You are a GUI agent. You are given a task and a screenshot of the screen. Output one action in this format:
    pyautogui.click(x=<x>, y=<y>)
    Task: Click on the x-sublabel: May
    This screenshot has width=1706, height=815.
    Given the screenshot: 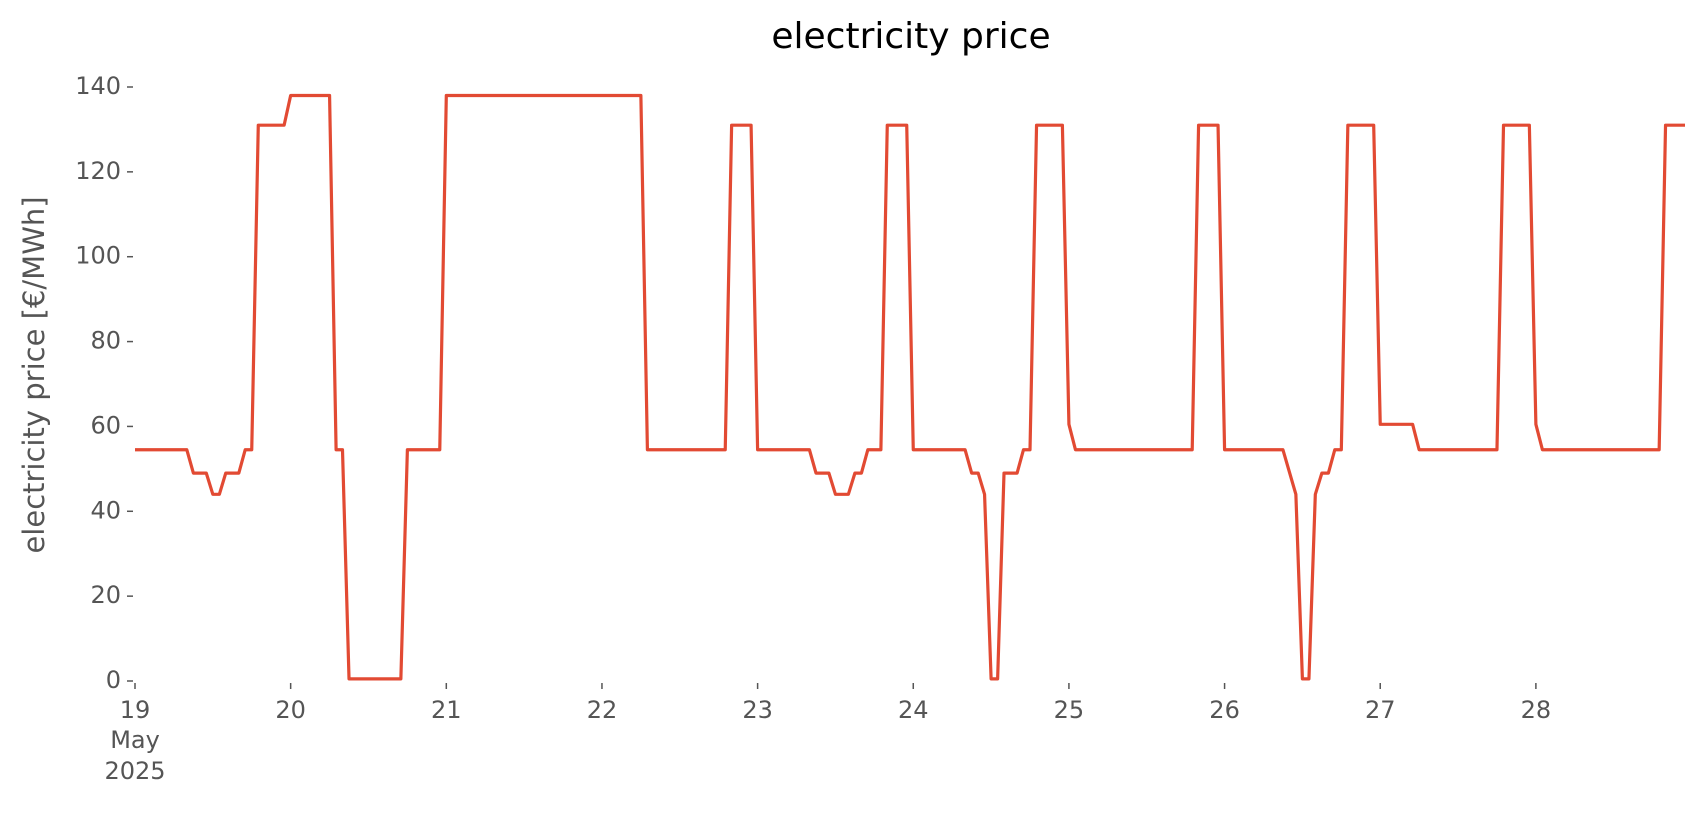 What is the action you would take?
    pyautogui.click(x=135, y=740)
    